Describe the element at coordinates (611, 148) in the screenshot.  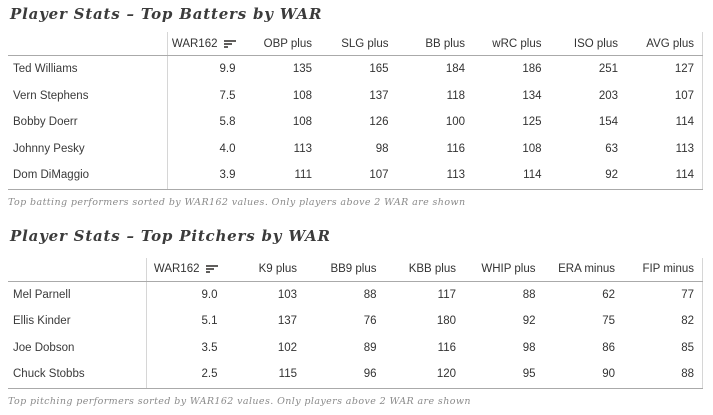
I see `stat-cell: 63` at that location.